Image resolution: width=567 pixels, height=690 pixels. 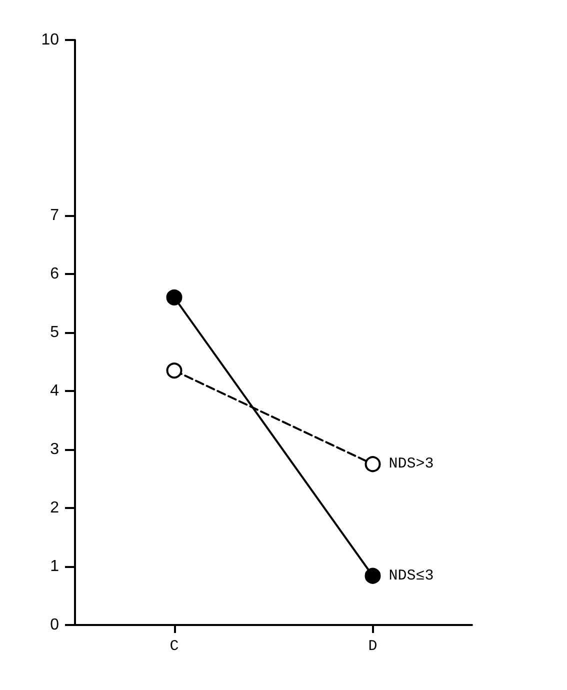 I want to click on series-label: NDS>3, so click(x=411, y=464).